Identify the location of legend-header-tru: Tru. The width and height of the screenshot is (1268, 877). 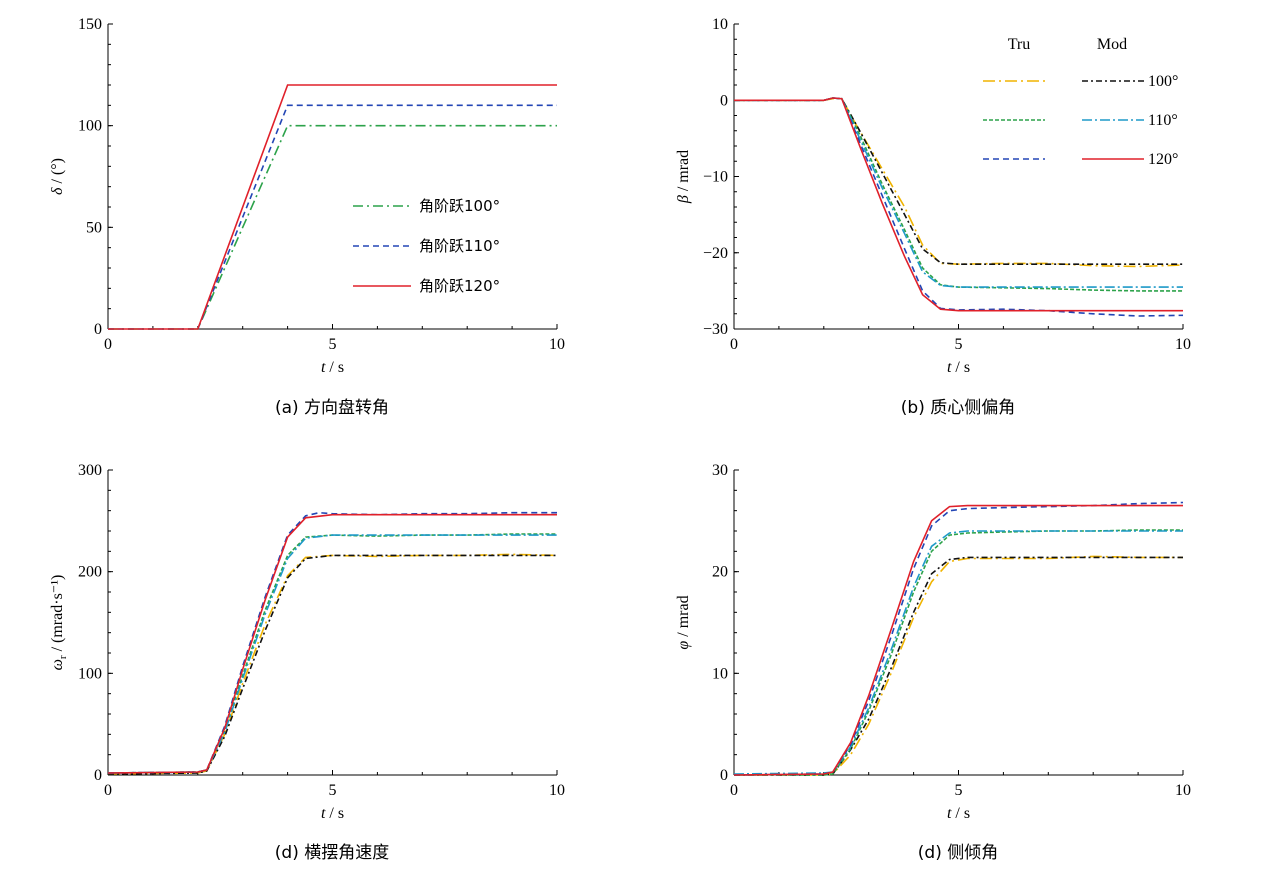
(1019, 44).